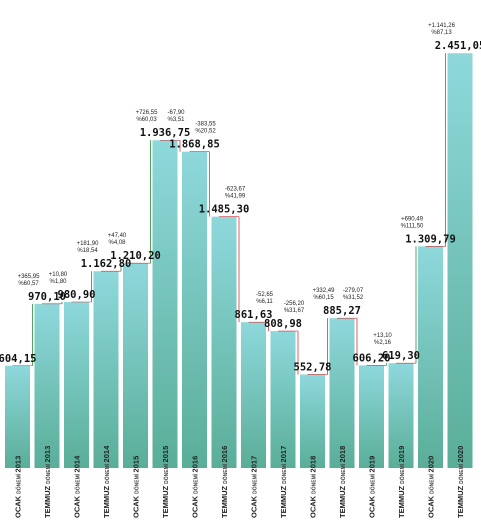  Describe the element at coordinates (205, 132) in the screenshot. I see `change-percent-7: %20,52` at that location.